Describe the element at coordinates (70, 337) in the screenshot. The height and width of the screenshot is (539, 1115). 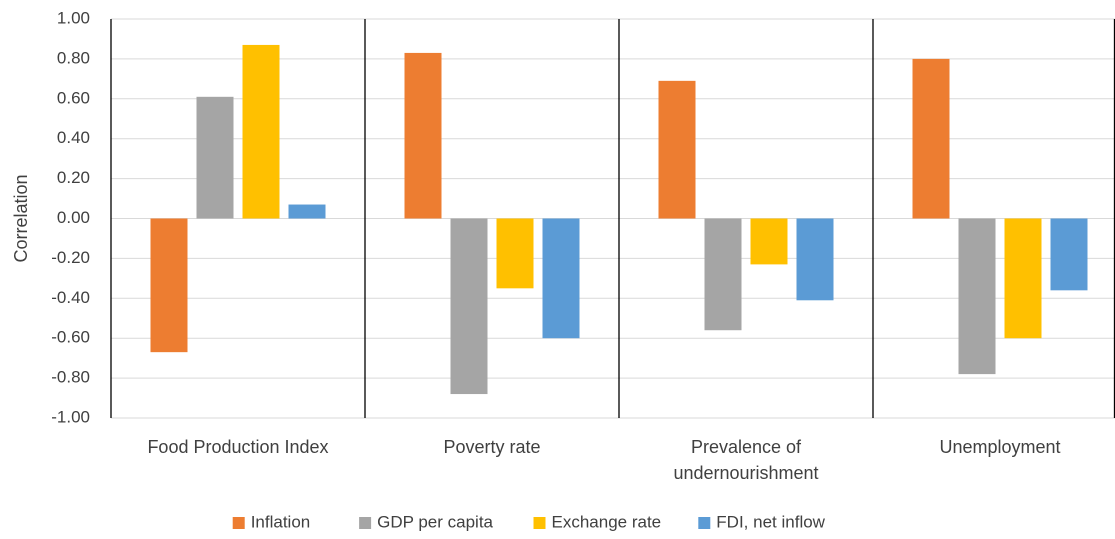
I see `y-tick-label: -0.60` at that location.